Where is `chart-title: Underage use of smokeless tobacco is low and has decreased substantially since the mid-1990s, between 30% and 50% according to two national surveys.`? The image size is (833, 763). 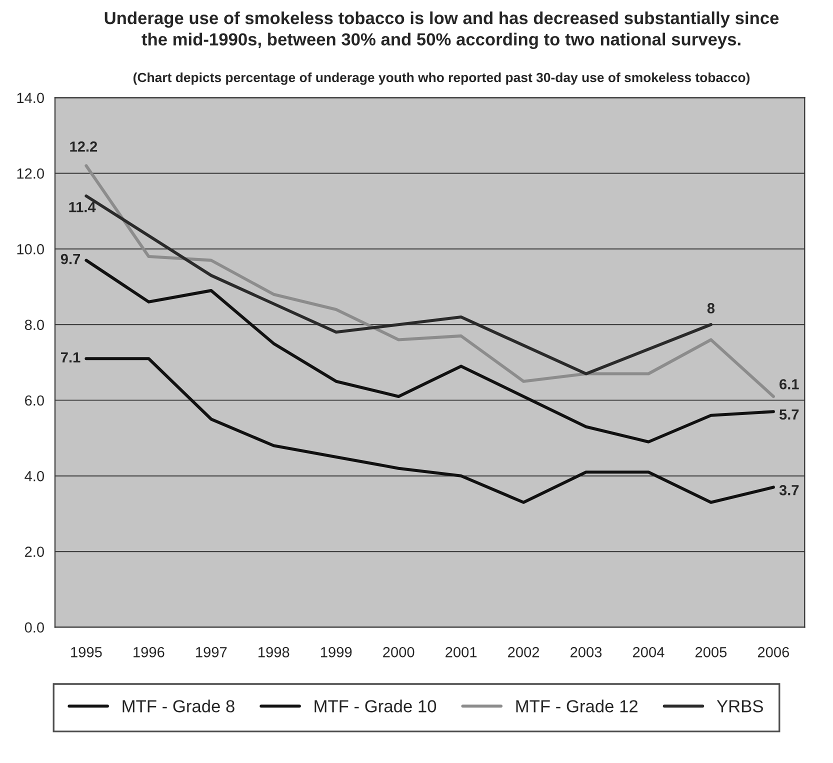 chart-title: Underage use of smokeless tobacco is low and has decreased substantially since the mid-1990s, between 30% and 50% according to two national surveys. is located at coordinates (441, 30).